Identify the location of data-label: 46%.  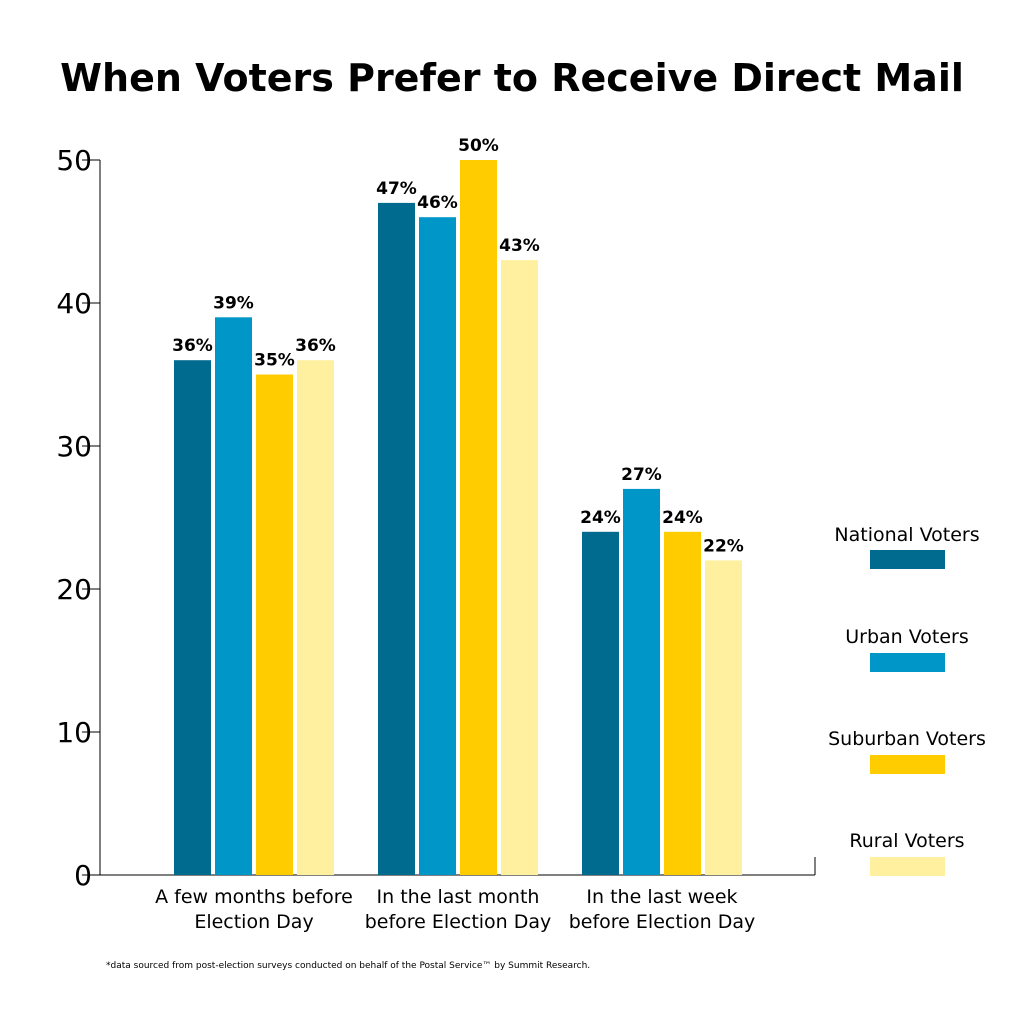
(437, 203).